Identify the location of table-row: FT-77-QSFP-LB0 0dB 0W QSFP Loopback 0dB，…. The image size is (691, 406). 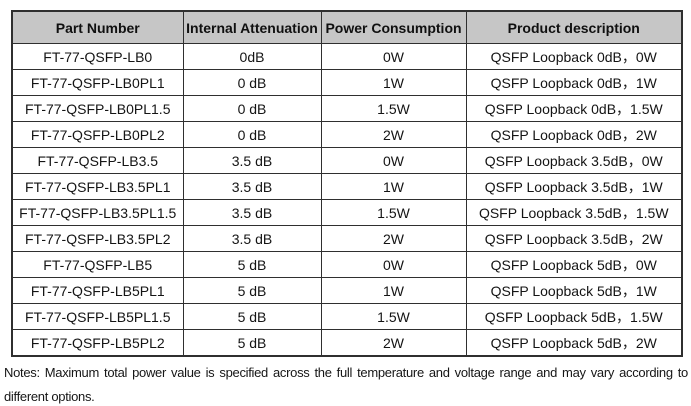
(347, 56).